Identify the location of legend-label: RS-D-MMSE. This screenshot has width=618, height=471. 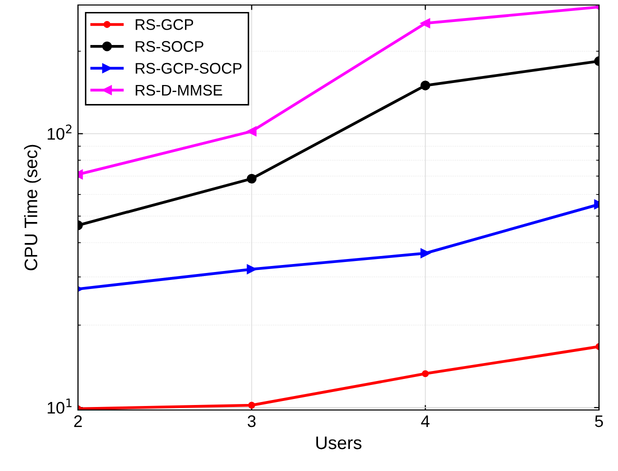
(179, 90).